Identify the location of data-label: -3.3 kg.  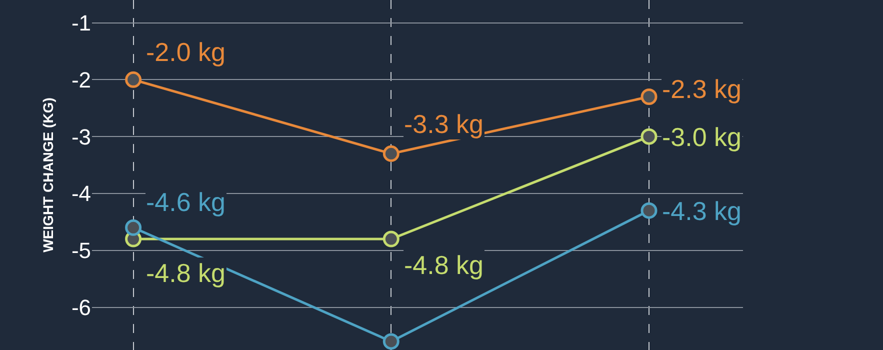
(444, 124).